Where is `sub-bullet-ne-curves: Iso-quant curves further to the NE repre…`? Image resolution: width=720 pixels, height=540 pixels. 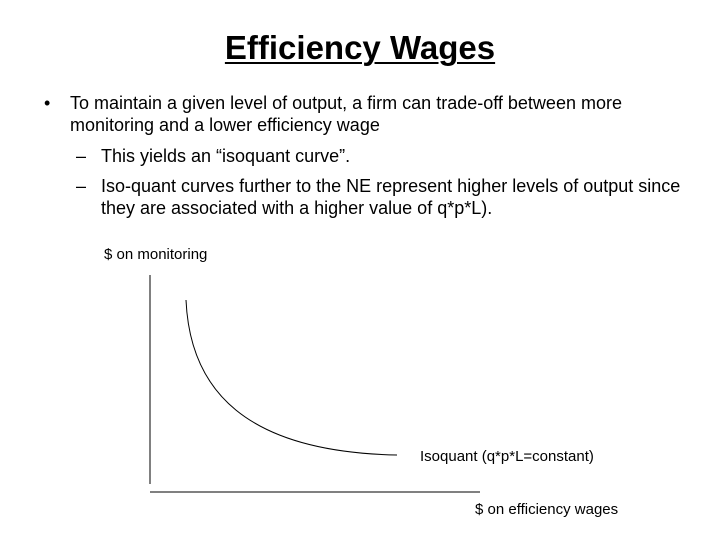 sub-bullet-ne-curves: Iso-quant curves further to the NE repre… is located at coordinates (391, 197).